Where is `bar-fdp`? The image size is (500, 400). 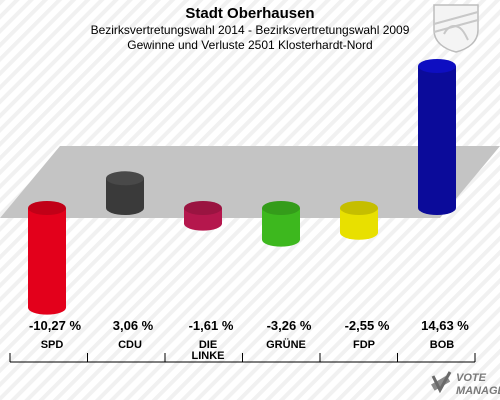 bar-fdp is located at coordinates (359, 220).